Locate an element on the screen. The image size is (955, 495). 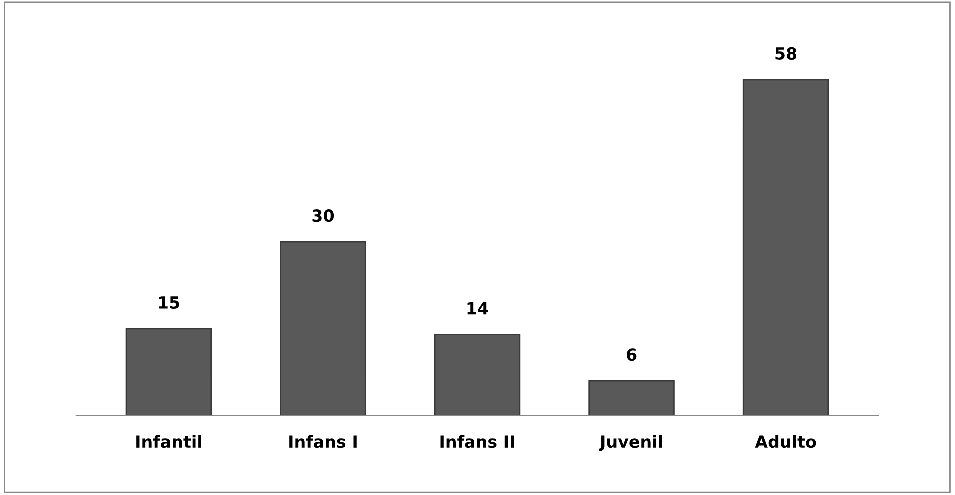
data-label: 14 is located at coordinates (478, 308).